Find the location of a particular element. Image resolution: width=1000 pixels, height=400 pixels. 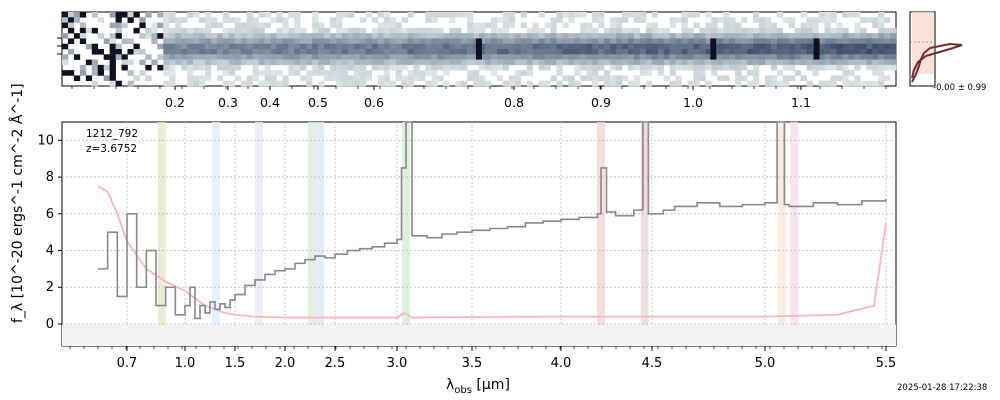

emission-feature is located at coordinates (479, 49).